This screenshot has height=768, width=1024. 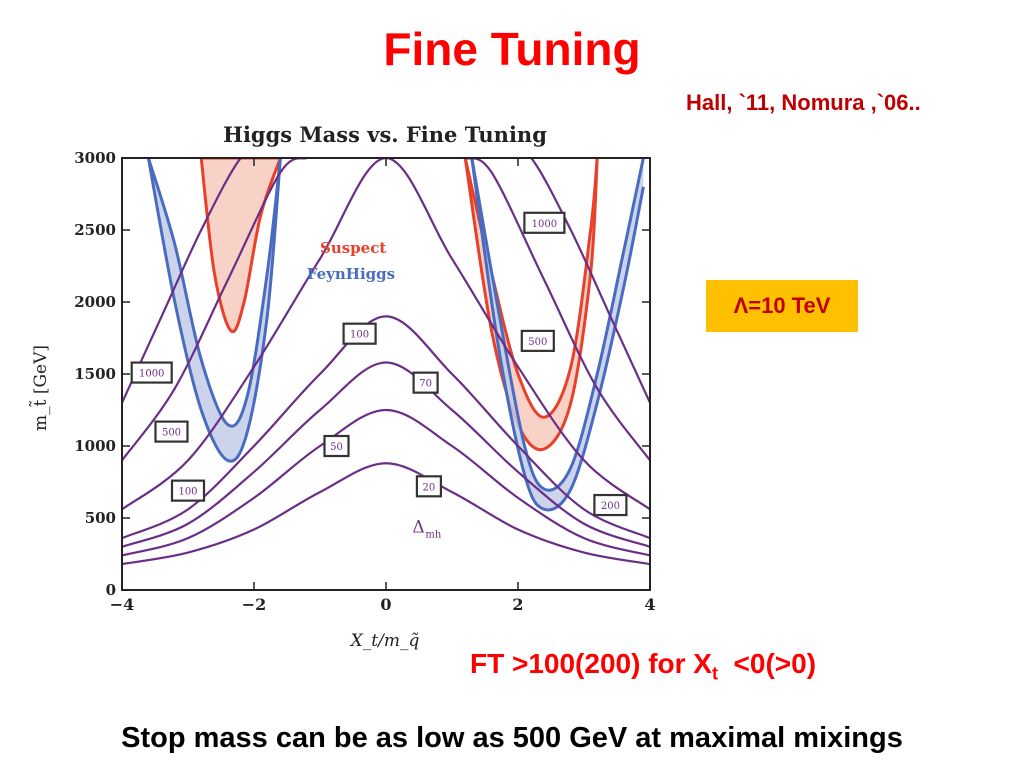 I want to click on contour-label-text: 200, so click(x=610, y=506).